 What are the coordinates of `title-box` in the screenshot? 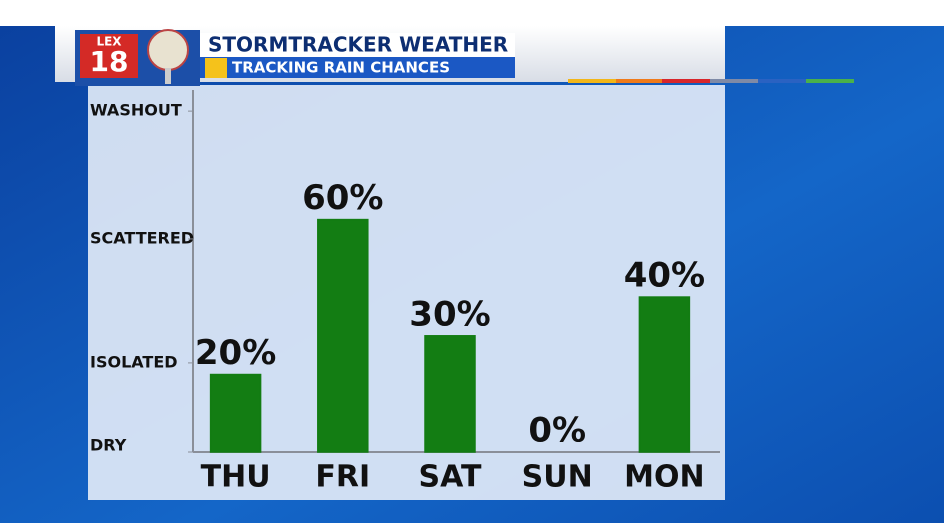 It's located at (357, 45).